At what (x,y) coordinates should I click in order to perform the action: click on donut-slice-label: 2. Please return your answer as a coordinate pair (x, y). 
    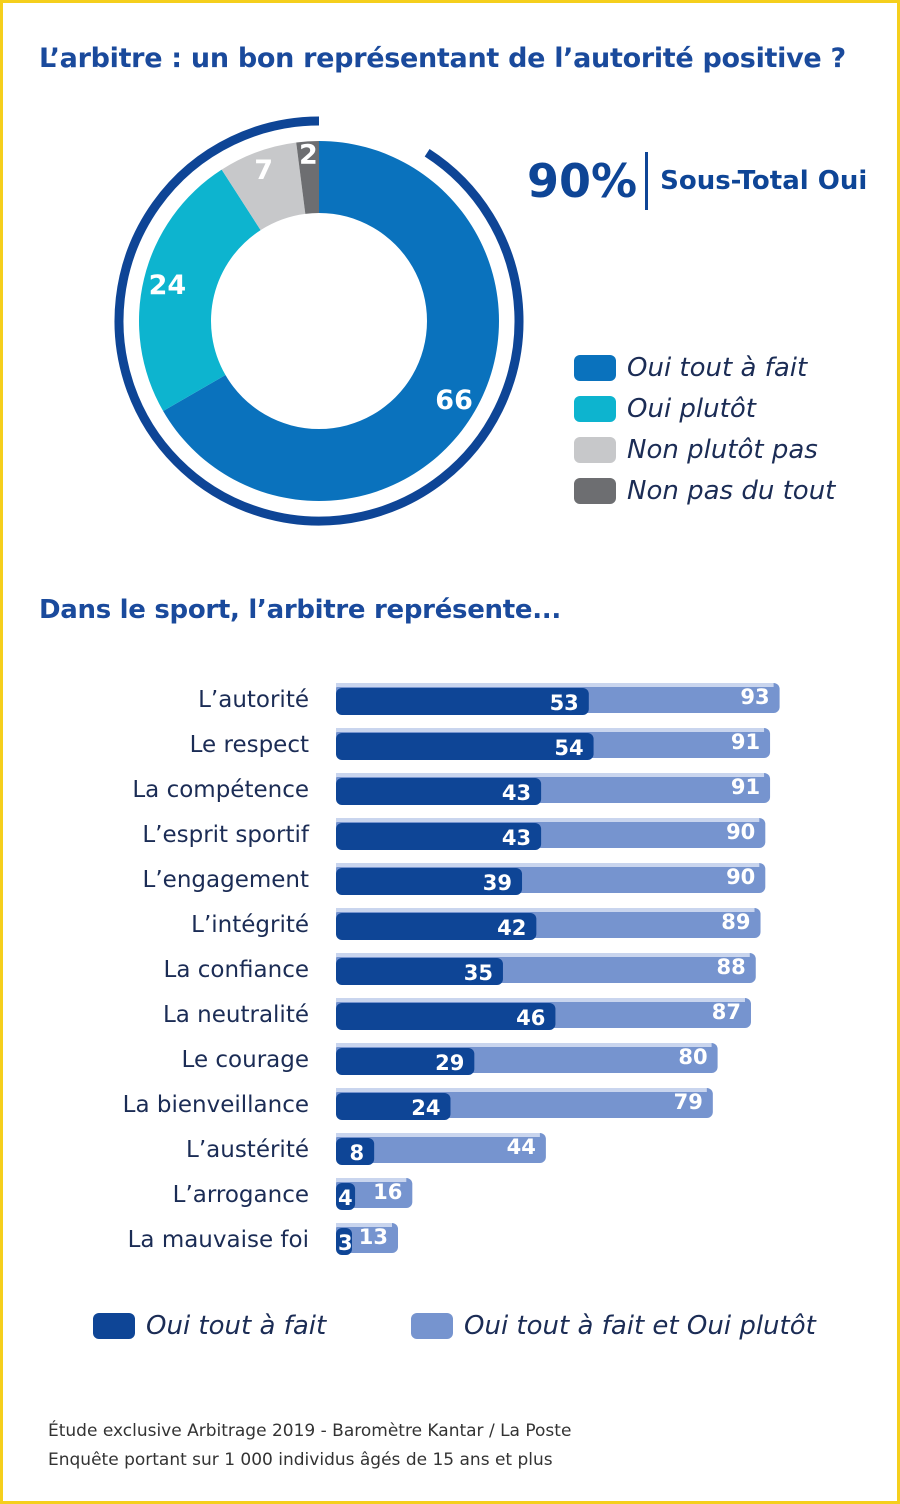
    Looking at the image, I should click on (308, 154).